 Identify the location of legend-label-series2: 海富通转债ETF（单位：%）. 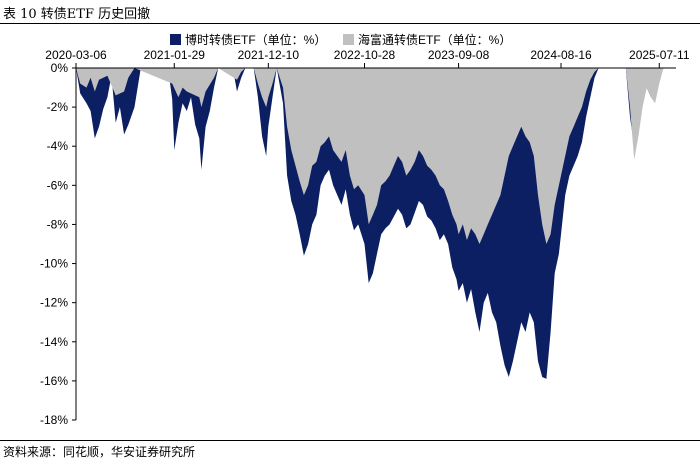
(434, 39).